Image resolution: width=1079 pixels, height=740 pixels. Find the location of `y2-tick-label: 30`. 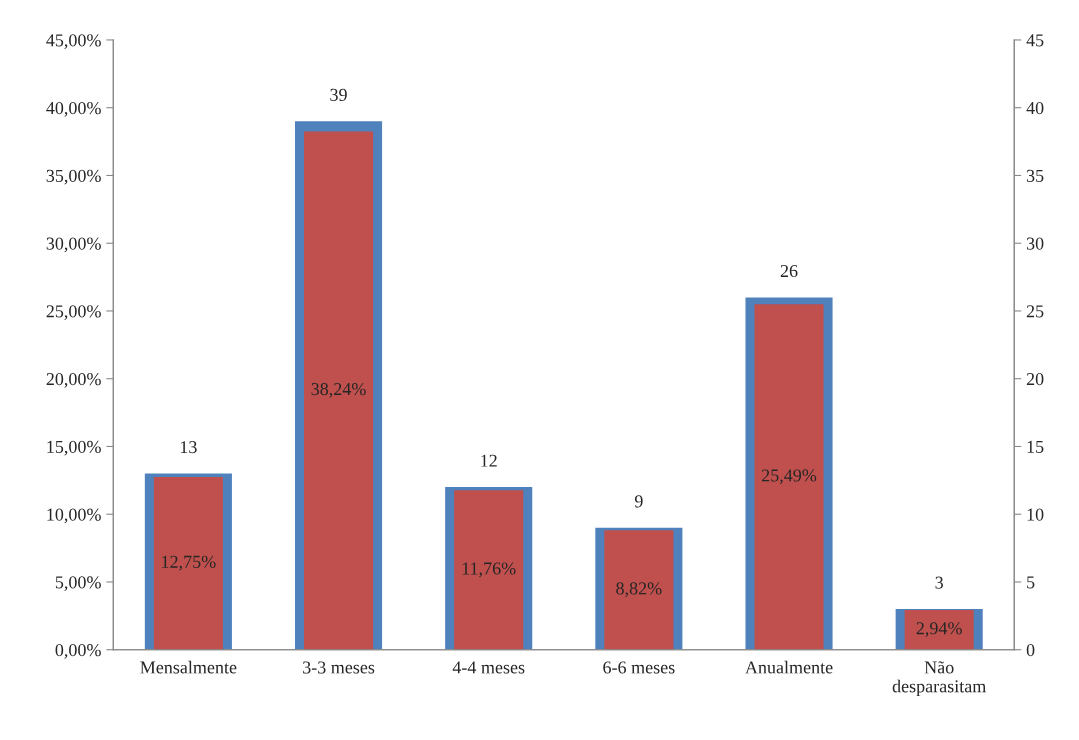

y2-tick-label: 30 is located at coordinates (1035, 243).